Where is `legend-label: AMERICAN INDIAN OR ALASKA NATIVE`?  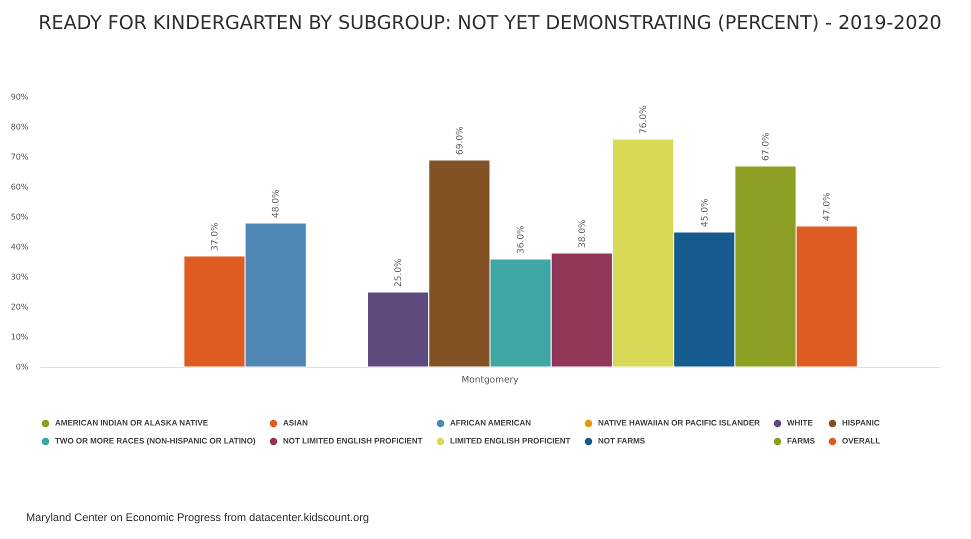
legend-label: AMERICAN INDIAN OR ALASKA NATIVE is located at coordinates (132, 423).